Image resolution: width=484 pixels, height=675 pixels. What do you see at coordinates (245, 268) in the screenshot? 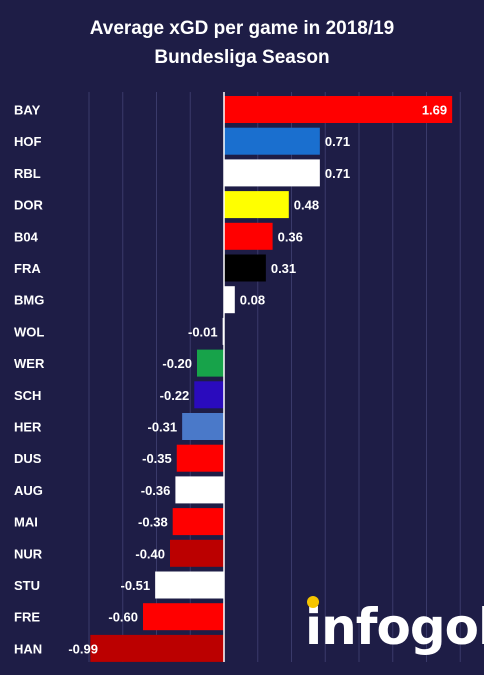
I see `bar-fra` at bounding box center [245, 268].